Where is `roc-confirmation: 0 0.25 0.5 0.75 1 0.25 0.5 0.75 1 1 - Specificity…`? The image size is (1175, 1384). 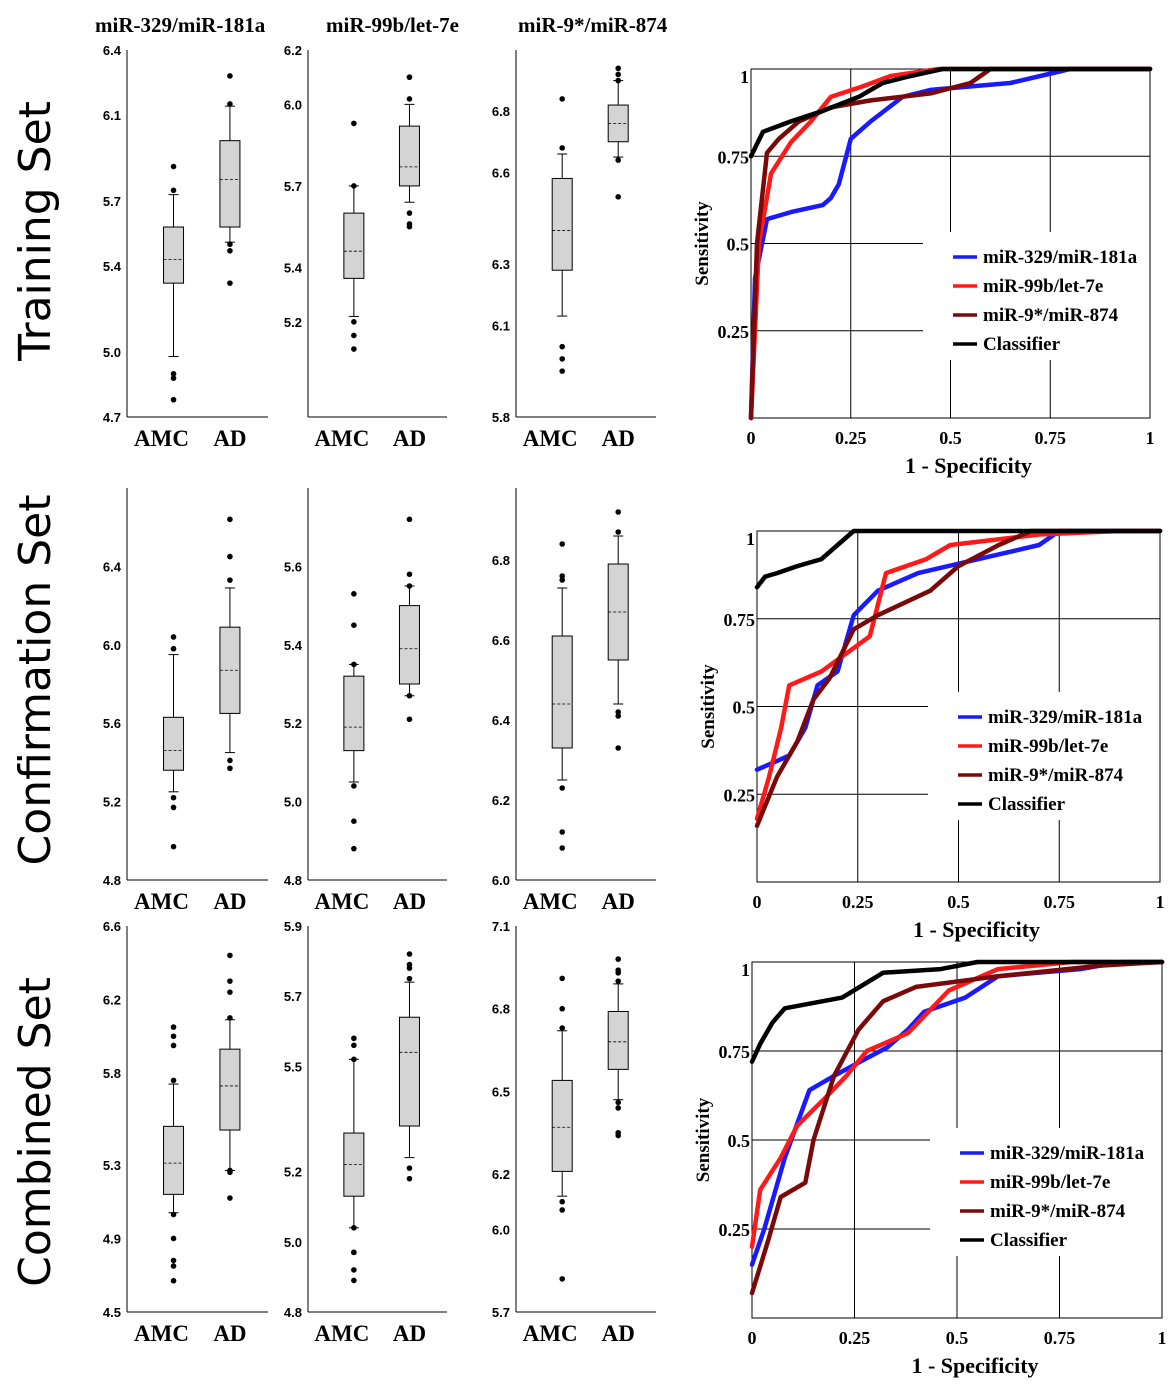 roc-confirmation: 0 0.25 0.5 0.75 1 0.25 0.5 0.75 1 1 - Specificity… is located at coordinates (931, 735).